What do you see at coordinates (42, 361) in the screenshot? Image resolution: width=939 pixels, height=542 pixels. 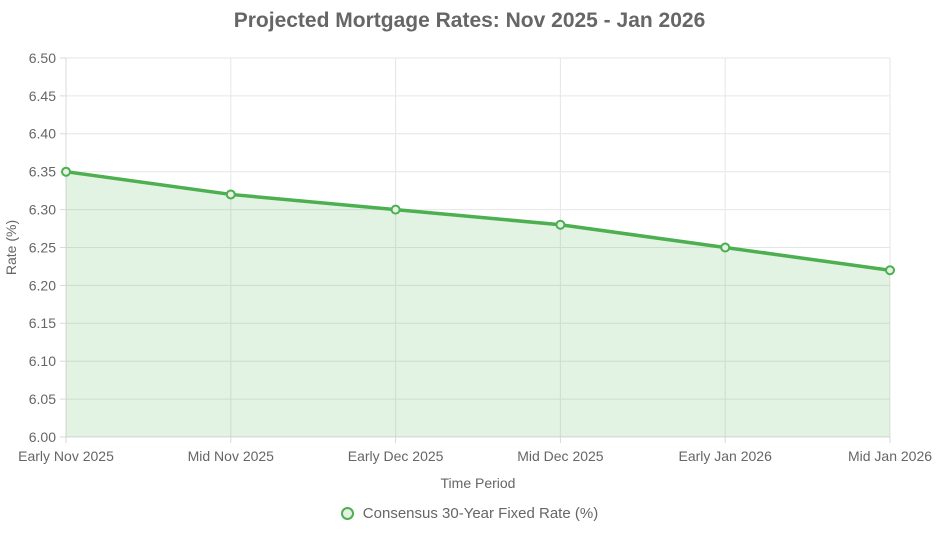 I see `y-tick-label: 6.10` at bounding box center [42, 361].